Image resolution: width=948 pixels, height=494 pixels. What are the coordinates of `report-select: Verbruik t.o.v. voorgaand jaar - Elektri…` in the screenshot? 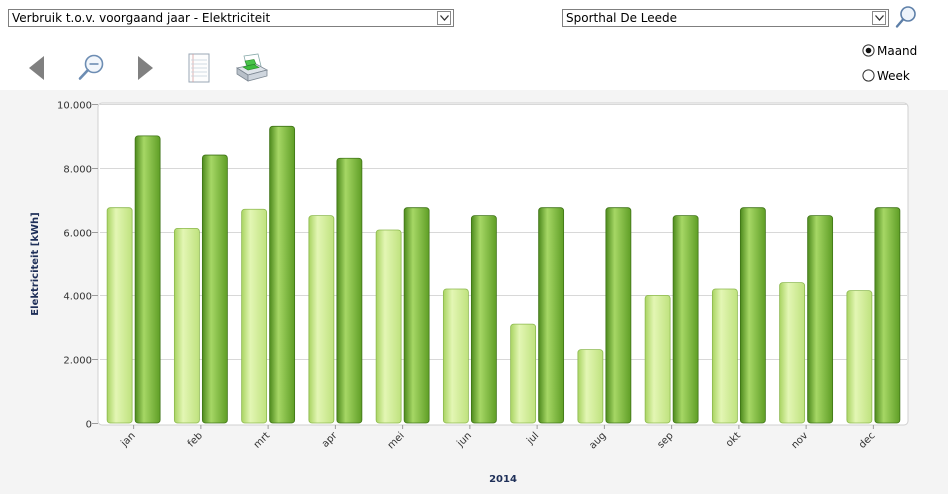 It's located at (231, 18).